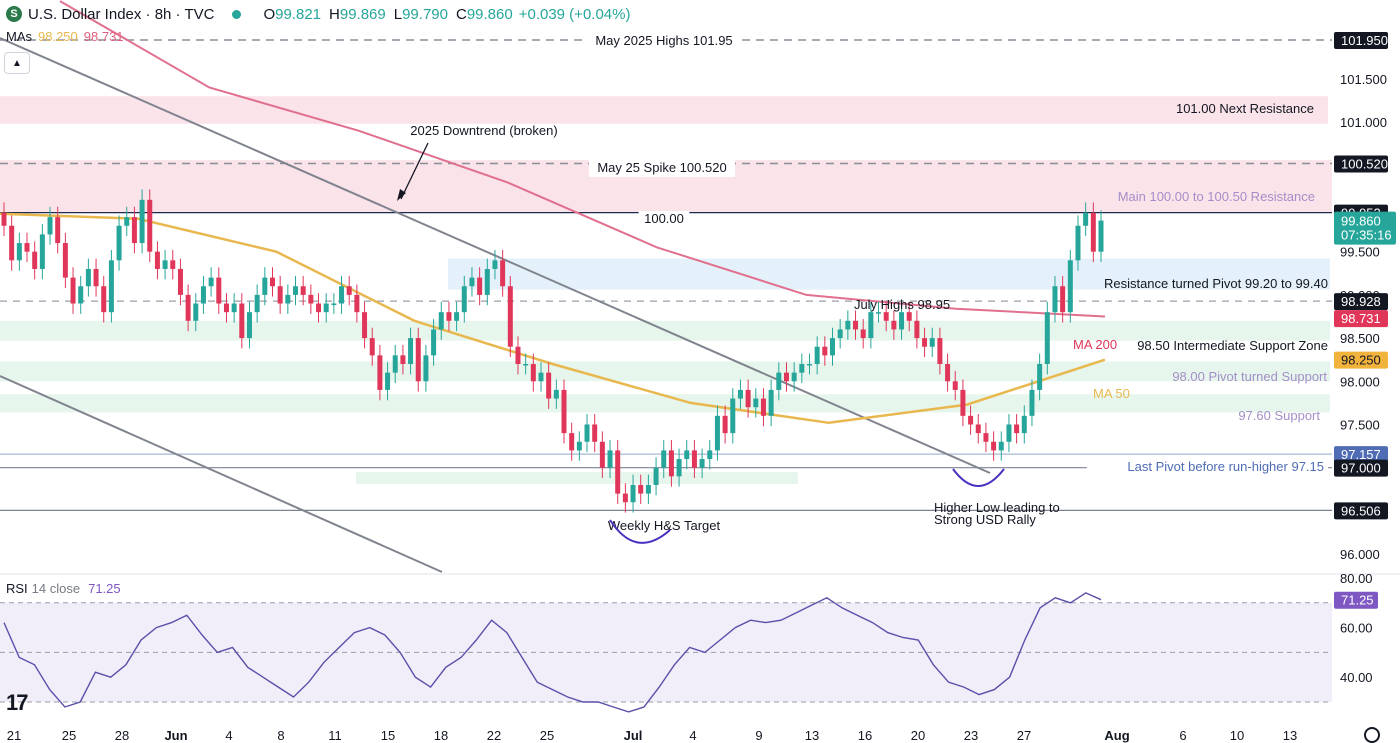  Describe the element at coordinates (483, 130) in the screenshot. I see `downtrend-annotation: 2025 Downtrend (broken)` at that location.